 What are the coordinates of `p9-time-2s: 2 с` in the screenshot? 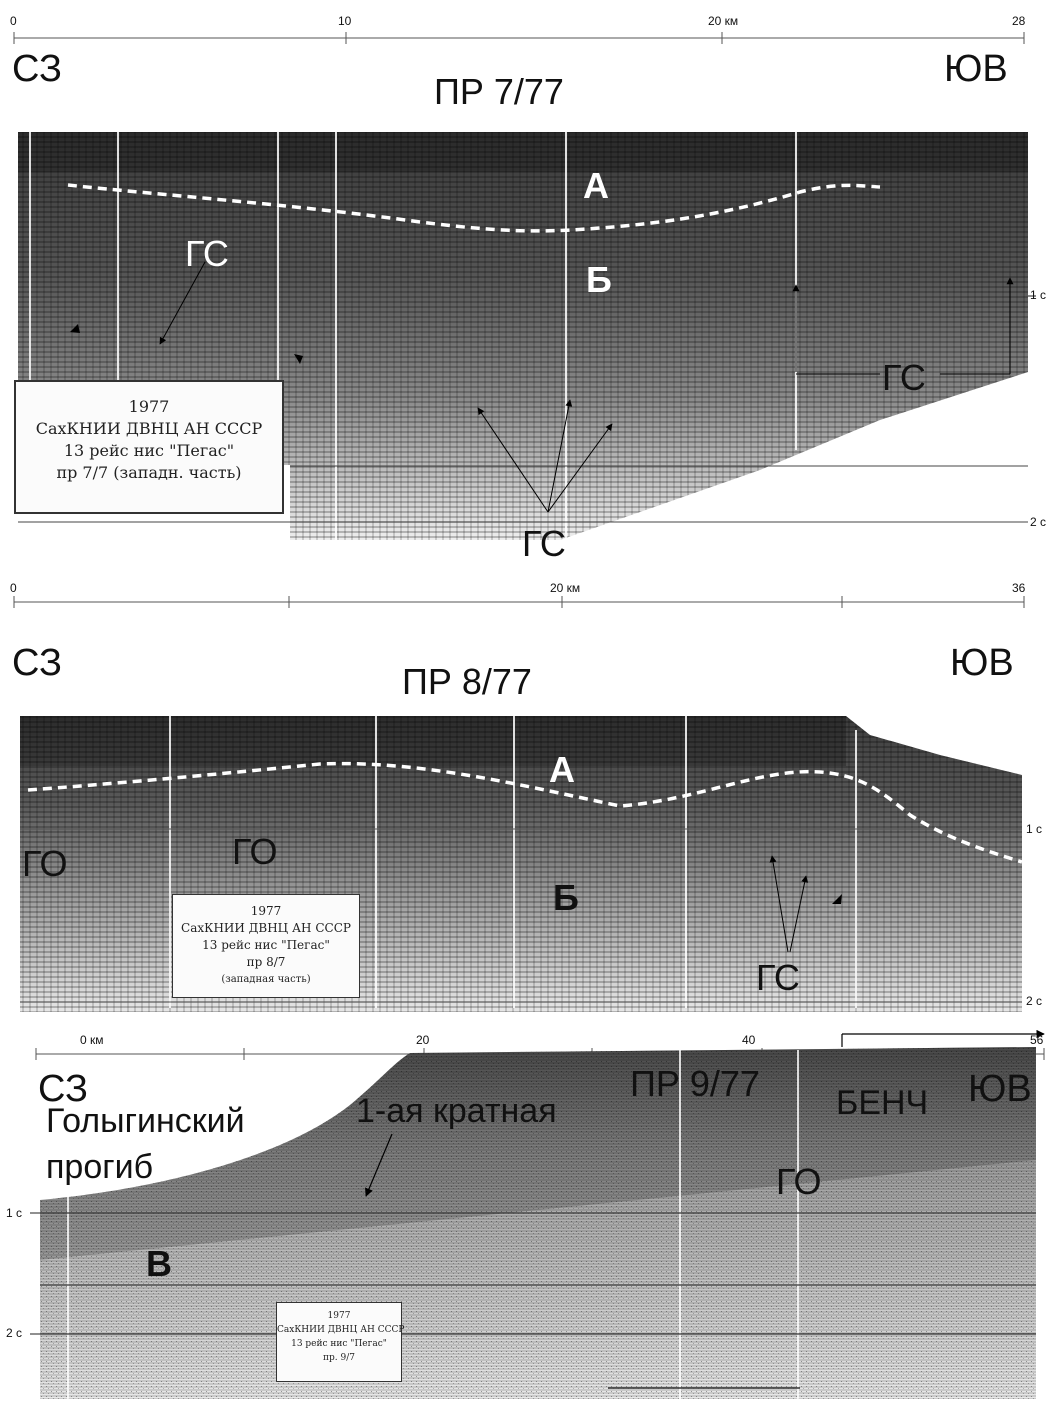 It's located at (14, 1333).